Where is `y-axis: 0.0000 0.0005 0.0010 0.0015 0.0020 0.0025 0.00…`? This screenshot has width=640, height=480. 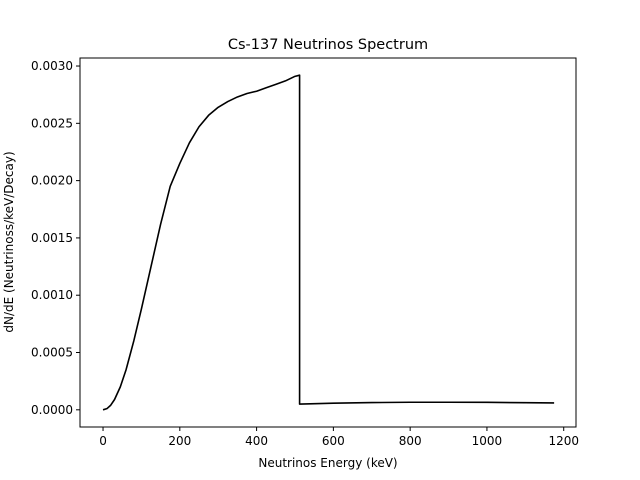 y-axis: 0.0000 0.0005 0.0010 0.0015 0.0020 0.0025 0.00… is located at coordinates (55, 238).